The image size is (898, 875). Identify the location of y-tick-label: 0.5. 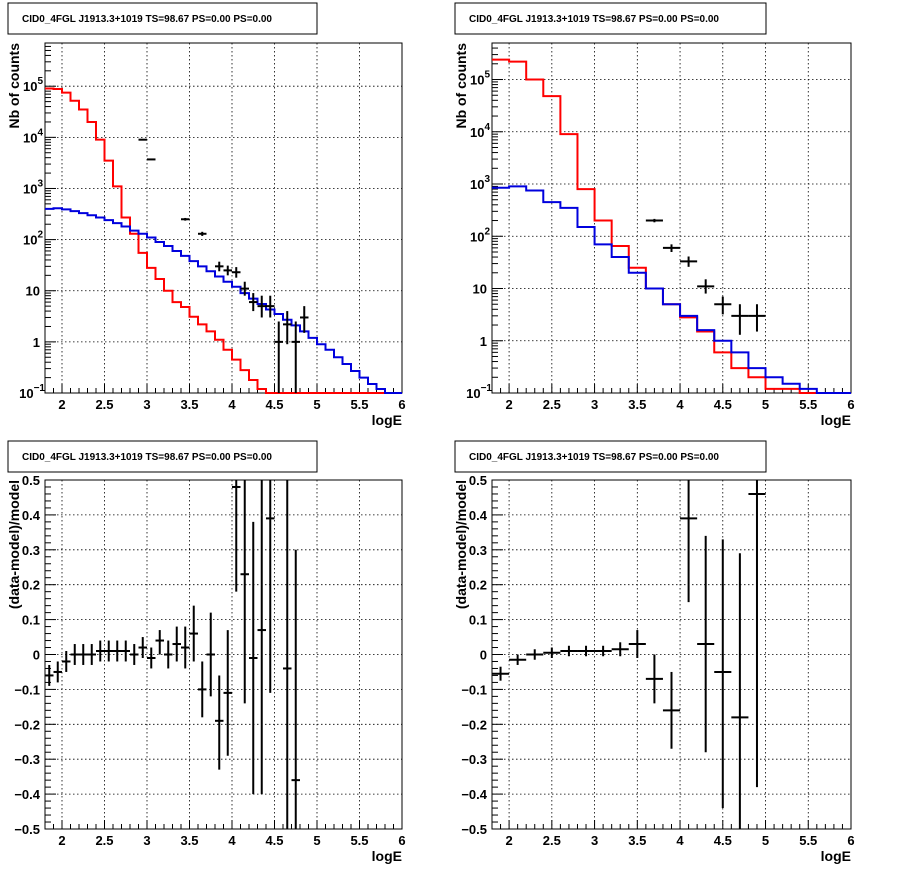
(478, 480).